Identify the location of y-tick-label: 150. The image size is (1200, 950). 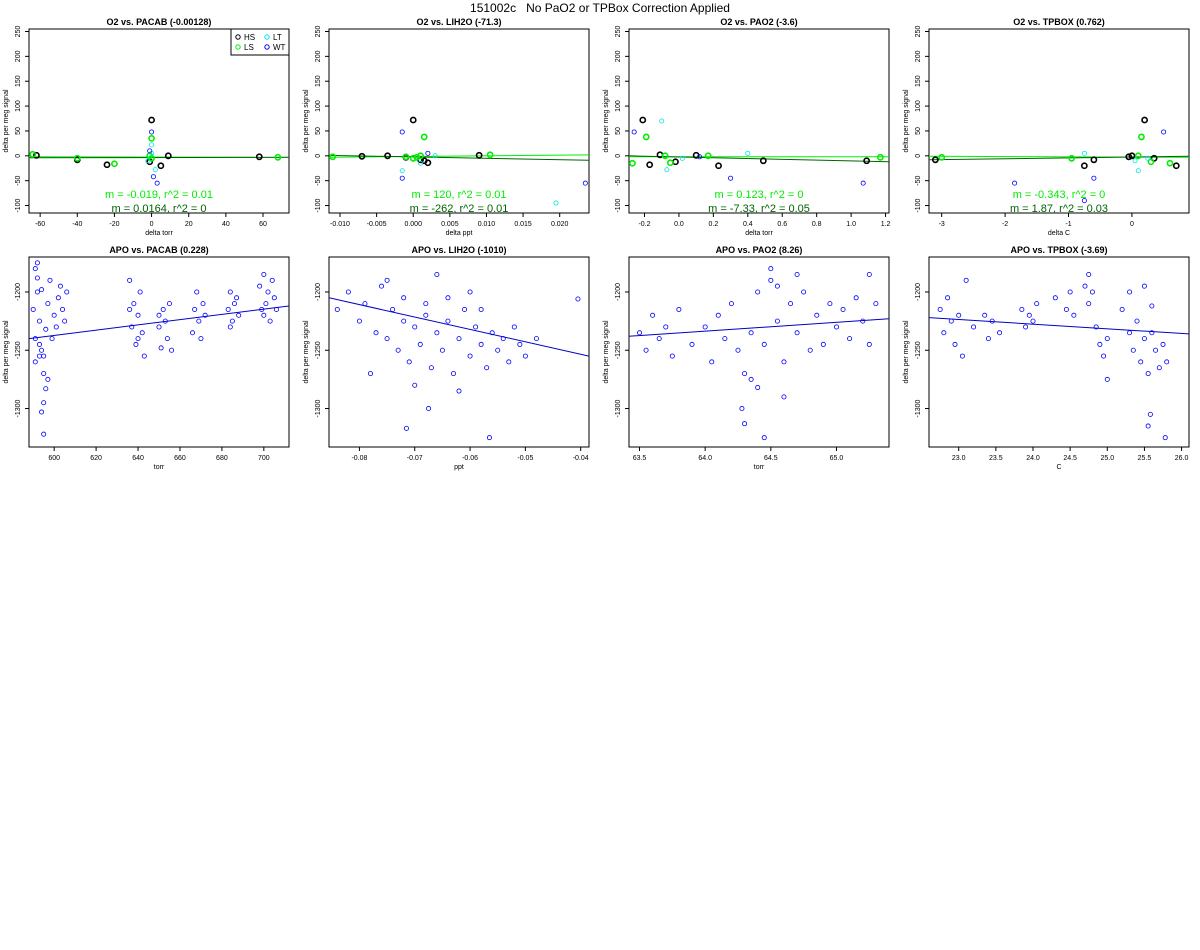
(918, 81).